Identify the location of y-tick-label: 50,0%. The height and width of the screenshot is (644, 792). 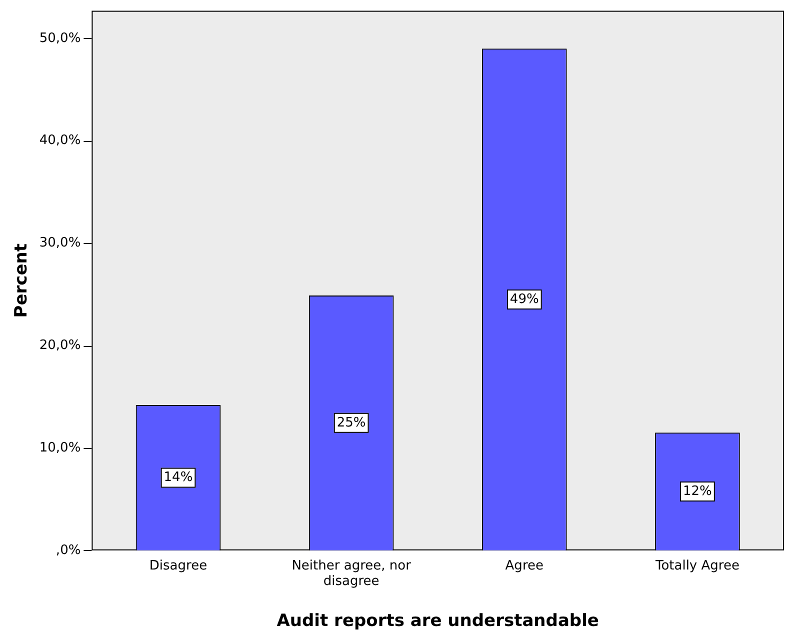
(60, 38).